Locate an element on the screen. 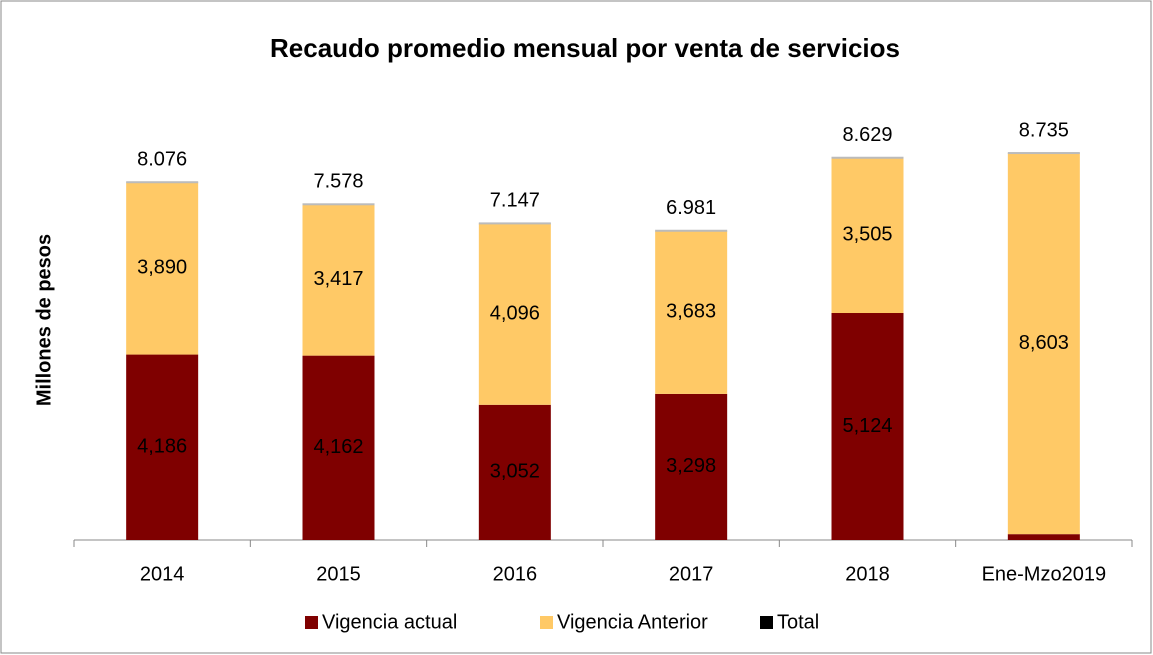  x-tick-label: 2018 is located at coordinates (867, 574).